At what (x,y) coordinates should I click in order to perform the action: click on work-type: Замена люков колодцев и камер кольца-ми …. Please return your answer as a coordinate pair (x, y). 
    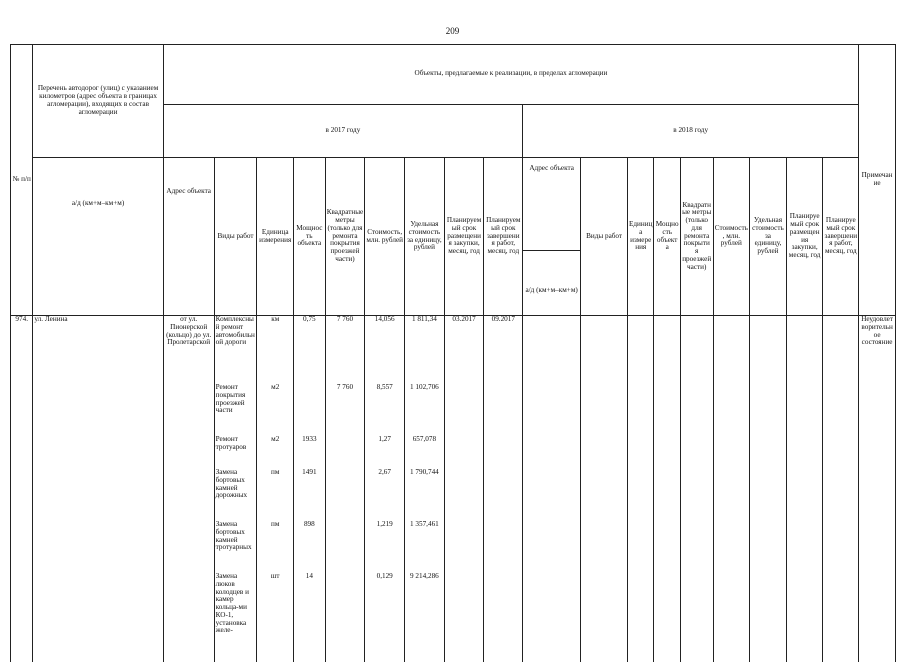
    Looking at the image, I should click on (236, 616).